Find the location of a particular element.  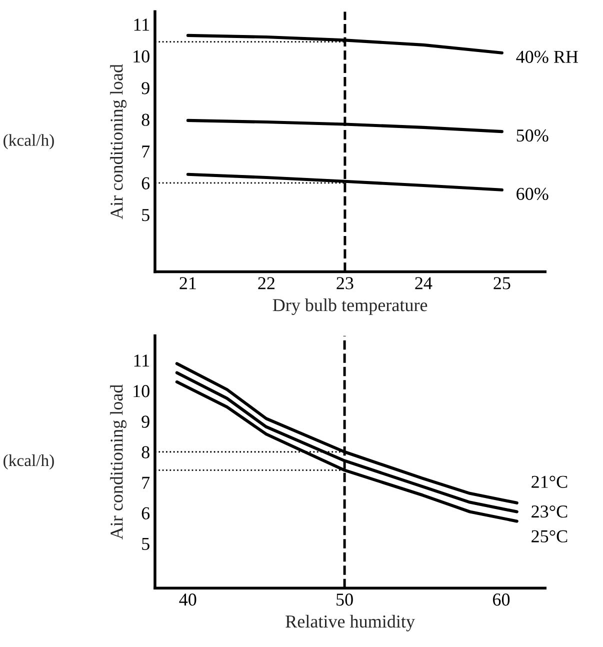

series-label: 21°C is located at coordinates (550, 482).